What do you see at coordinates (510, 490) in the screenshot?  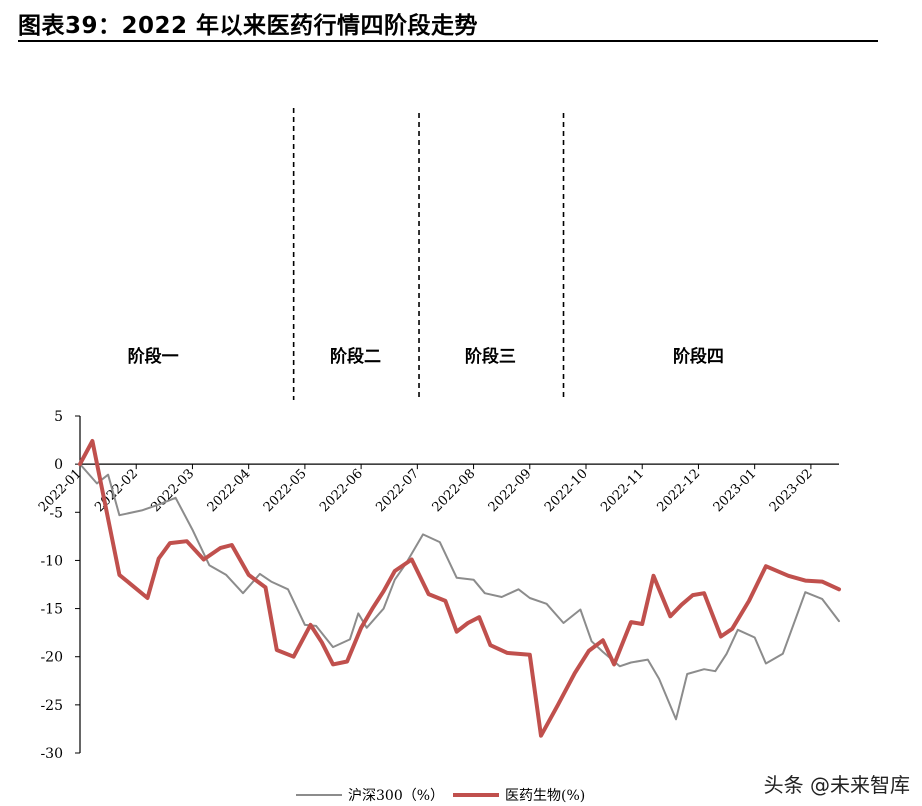 I see `x-tick-label: 2022-09` at bounding box center [510, 490].